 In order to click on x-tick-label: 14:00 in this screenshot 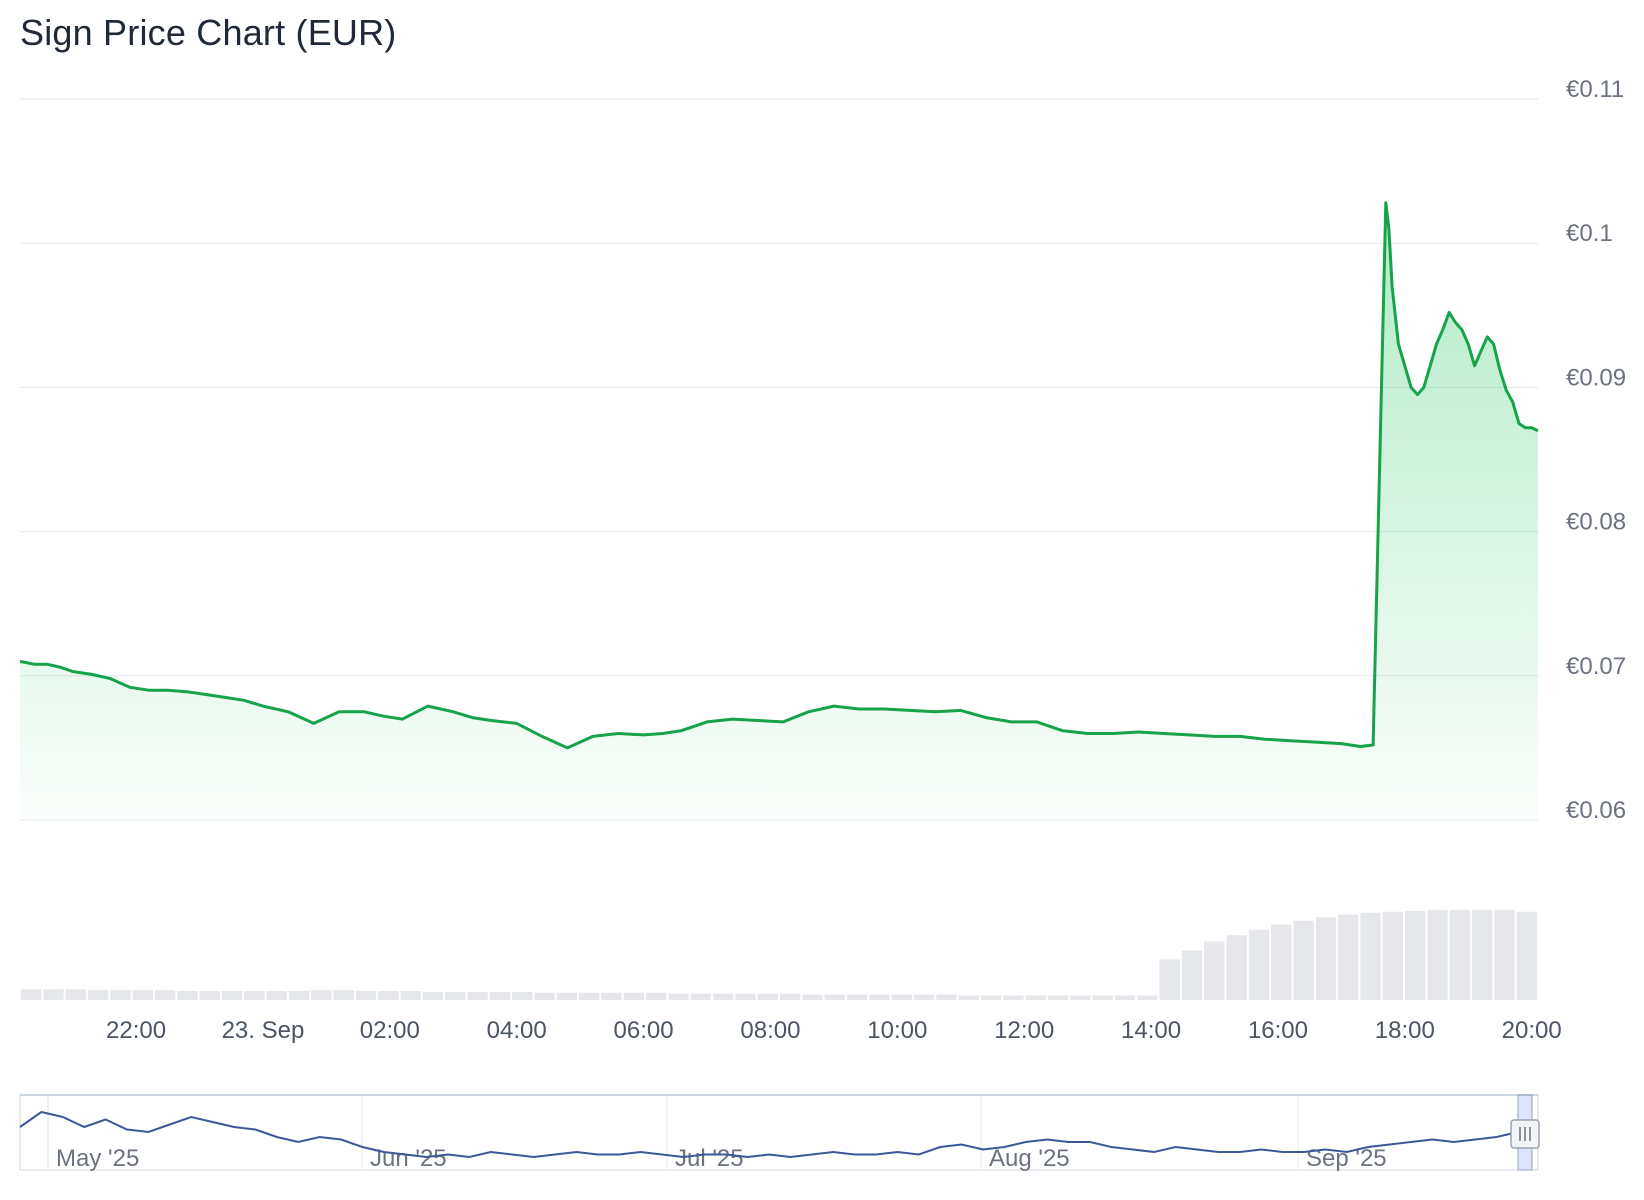, I will do `click(1151, 1030)`.